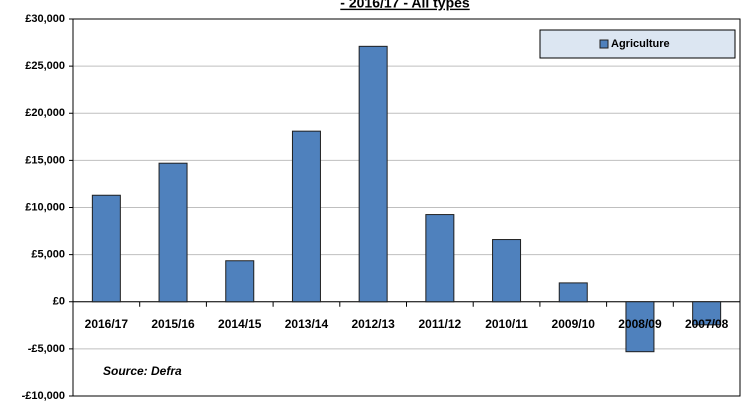  I want to click on x-tick-label: 2016/17, so click(107, 324).